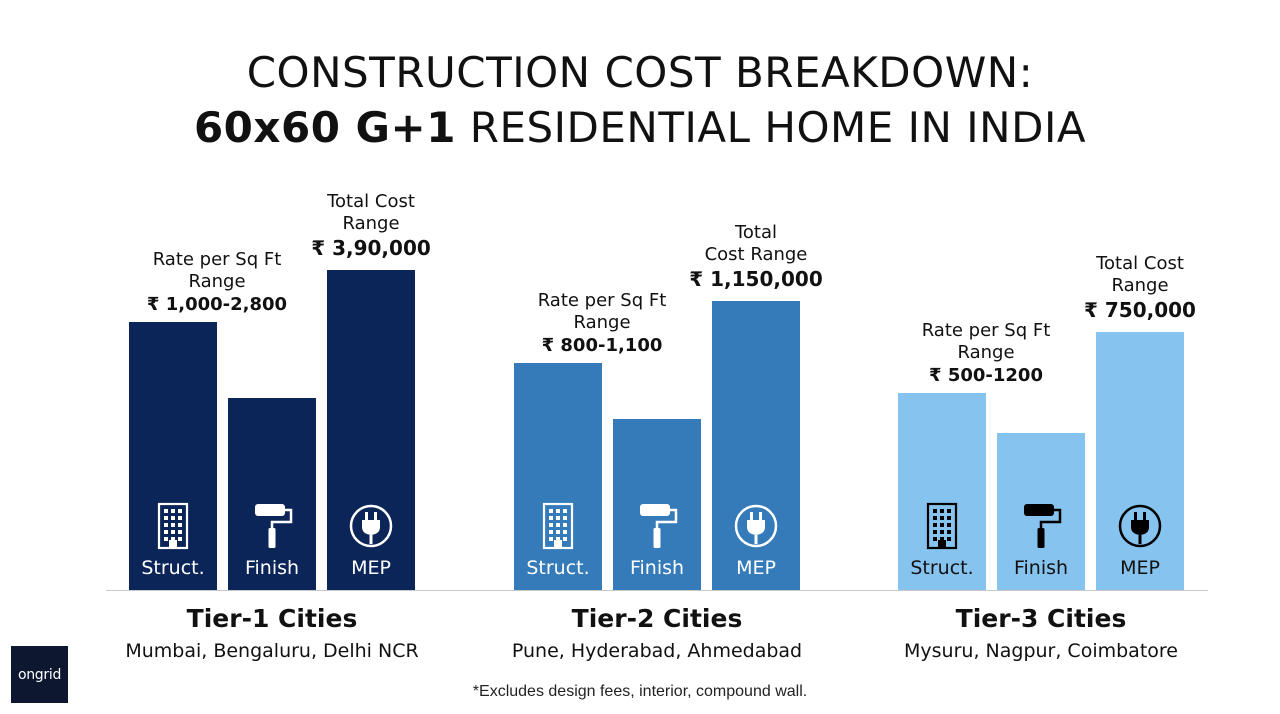  What do you see at coordinates (558, 526) in the screenshot?
I see `tier2-building-icon` at bounding box center [558, 526].